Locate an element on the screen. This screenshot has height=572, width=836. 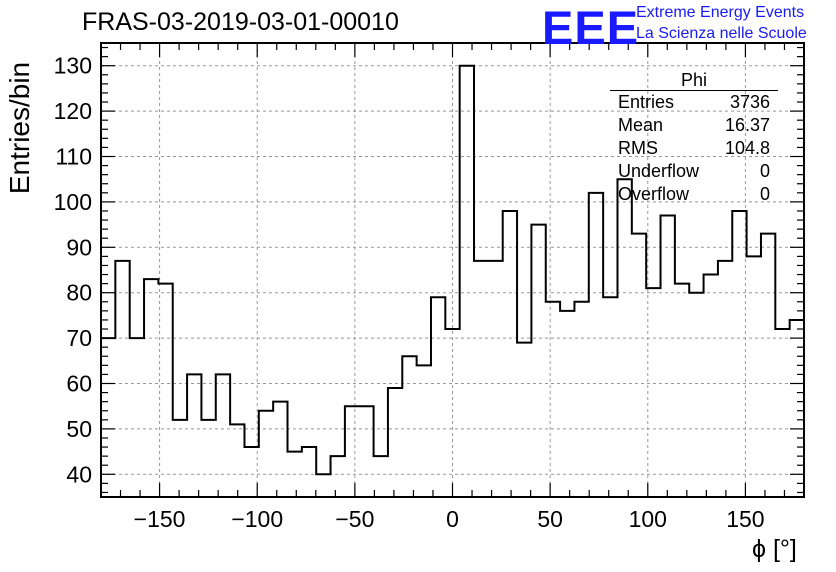
y-tick-label: 80 is located at coordinates (79, 293).